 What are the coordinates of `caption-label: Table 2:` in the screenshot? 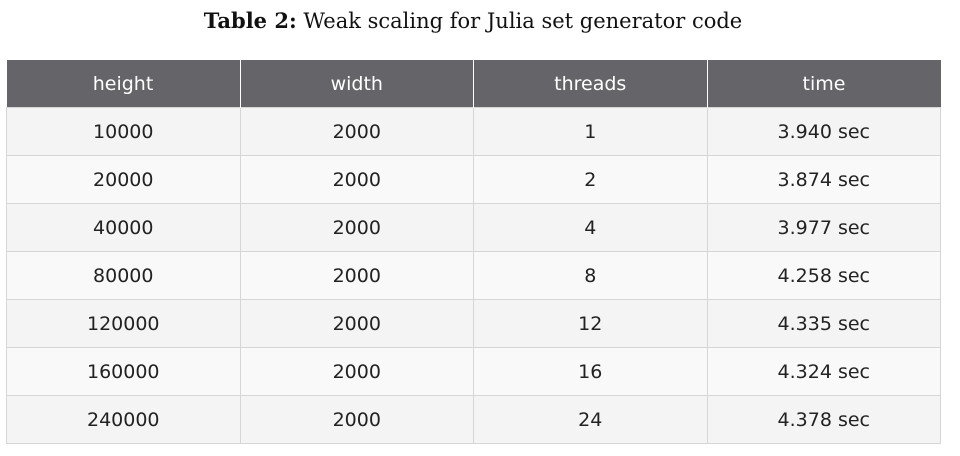 It's located at (250, 20).